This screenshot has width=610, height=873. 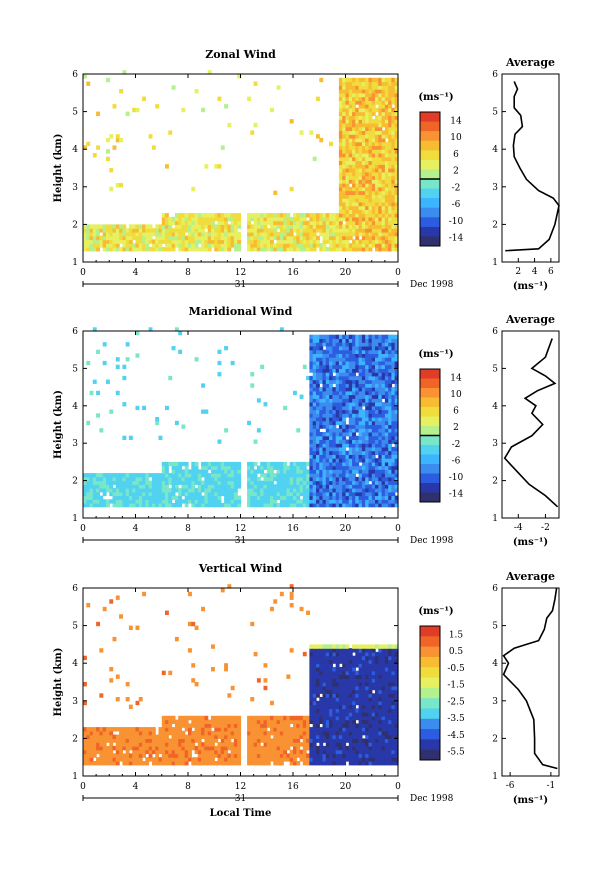 What do you see at coordinates (430, 212) in the screenshot?
I see `colorbar-segment` at bounding box center [430, 212].